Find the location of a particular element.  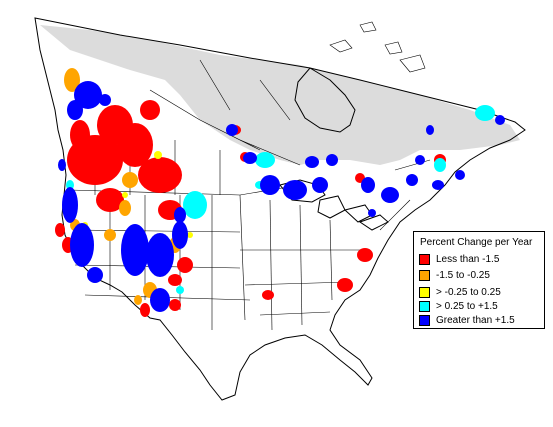

legend-item: > -0.25 to 0.25 is located at coordinates (460, 292).